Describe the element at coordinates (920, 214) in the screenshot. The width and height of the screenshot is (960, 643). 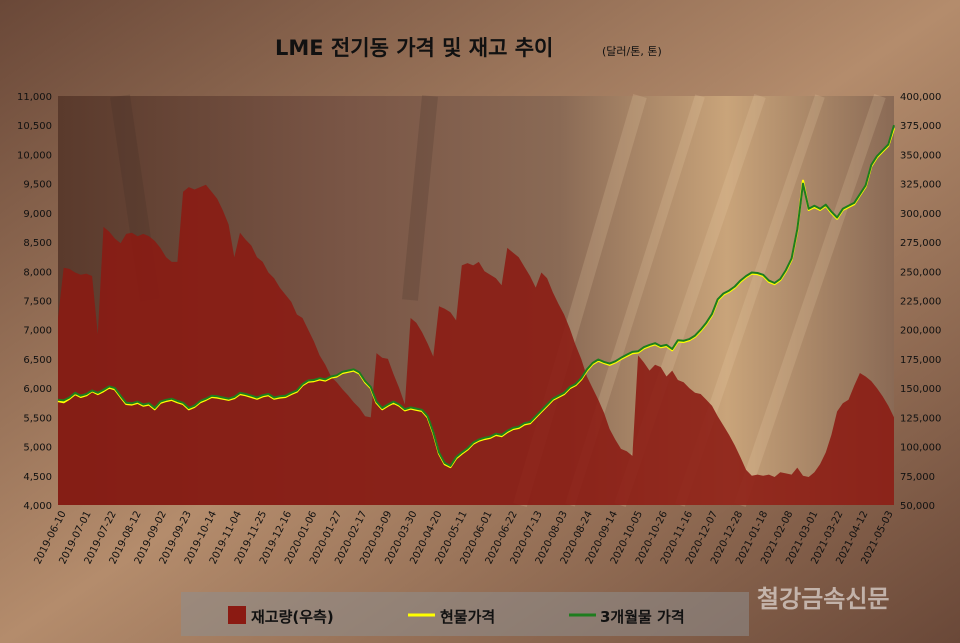
I see `right-tick-label: 300,000` at that location.